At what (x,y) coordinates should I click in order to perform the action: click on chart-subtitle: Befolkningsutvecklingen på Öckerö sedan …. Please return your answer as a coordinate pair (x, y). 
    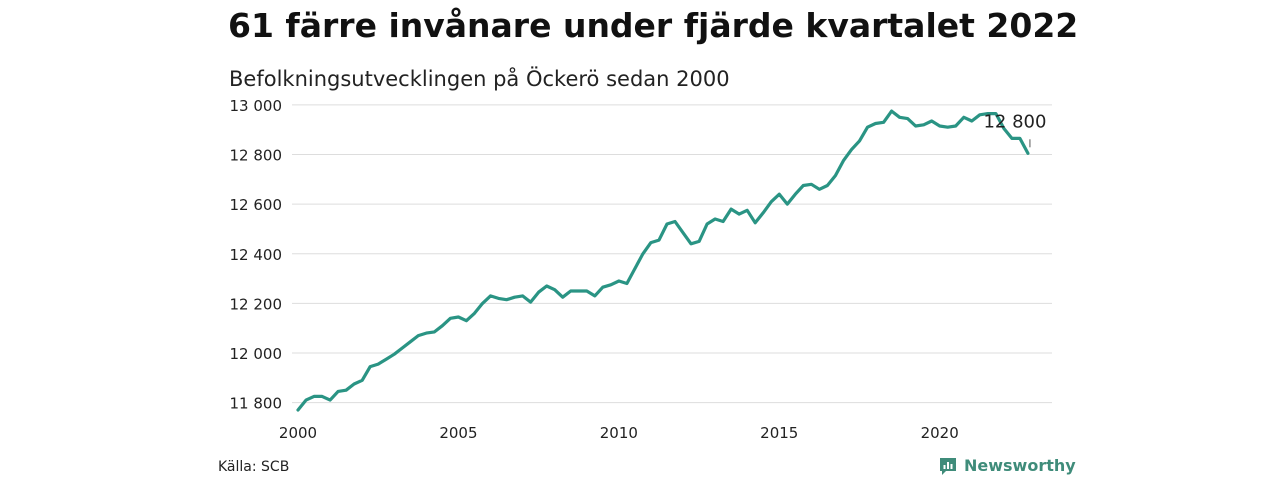
    Looking at the image, I should click on (479, 79).